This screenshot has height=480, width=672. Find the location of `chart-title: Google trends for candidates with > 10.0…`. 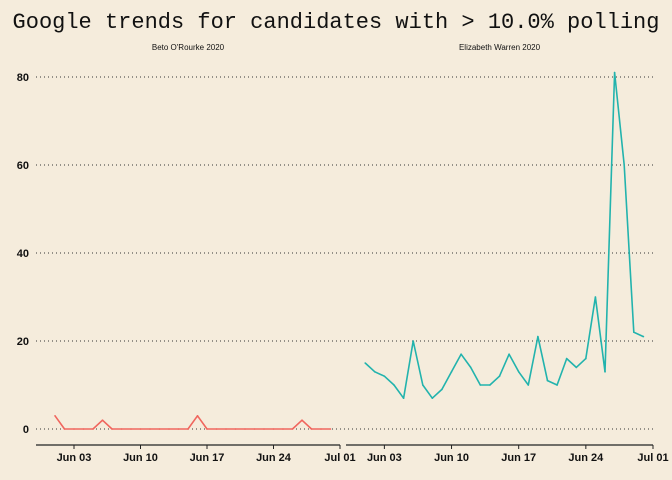

chart-title: Google trends for candidates with > 10.0… is located at coordinates (336, 22).